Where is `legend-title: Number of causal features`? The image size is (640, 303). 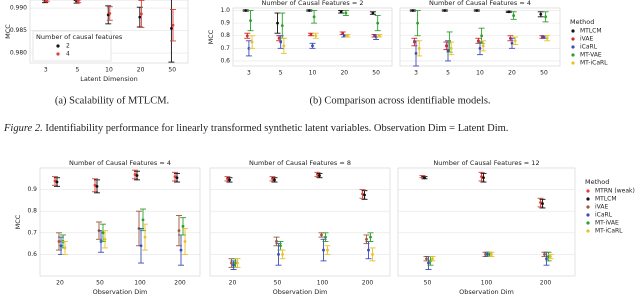
legend-title: Number of causal features is located at coordinates (79, 37).